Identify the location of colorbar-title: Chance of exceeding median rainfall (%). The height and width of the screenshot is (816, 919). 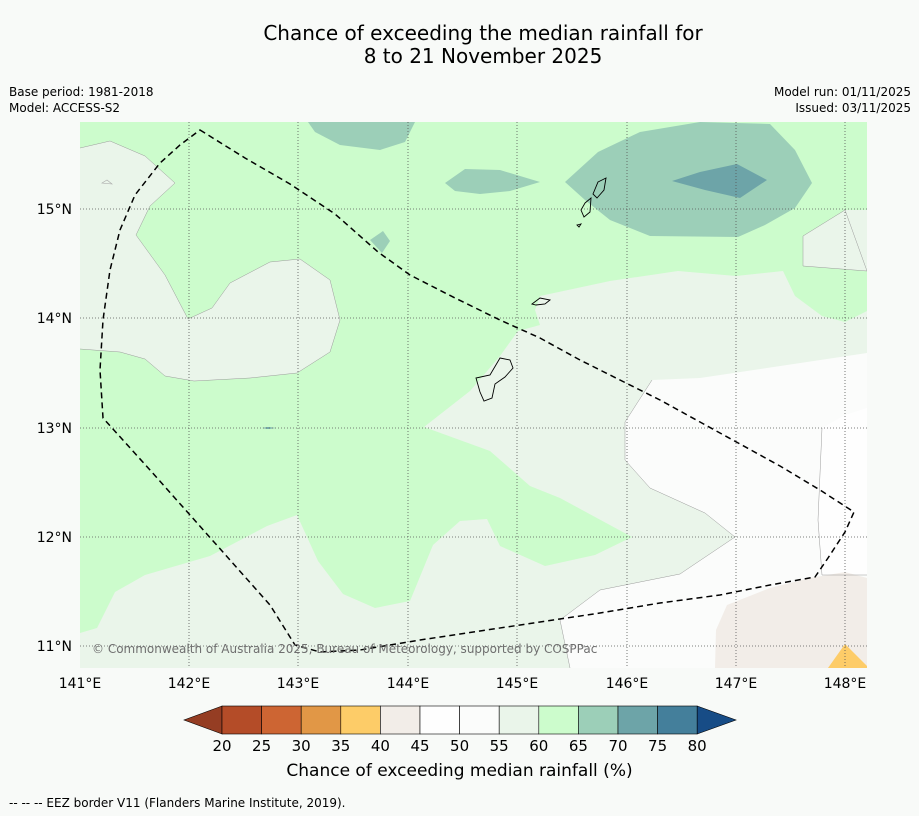
(459, 771).